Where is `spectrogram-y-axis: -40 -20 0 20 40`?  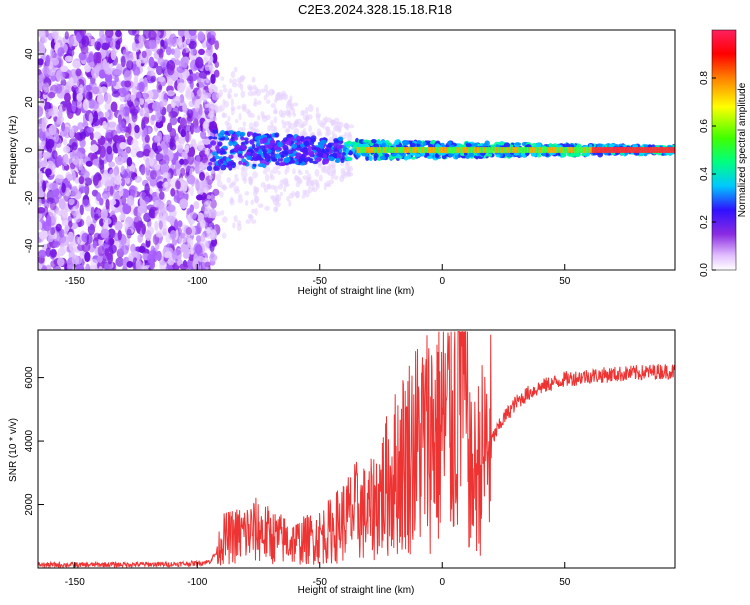
spectrogram-y-axis: -40 -20 0 20 40 is located at coordinates (34, 150).